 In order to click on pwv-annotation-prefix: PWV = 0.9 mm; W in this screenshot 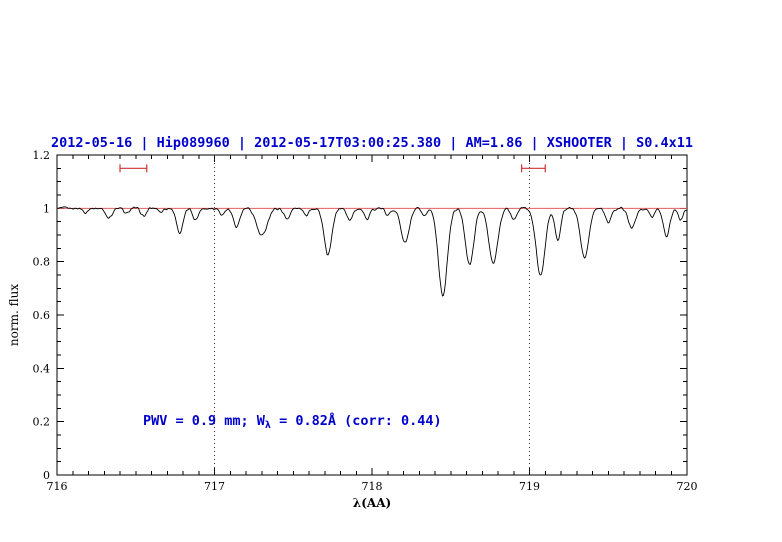, I will do `click(204, 421)`.